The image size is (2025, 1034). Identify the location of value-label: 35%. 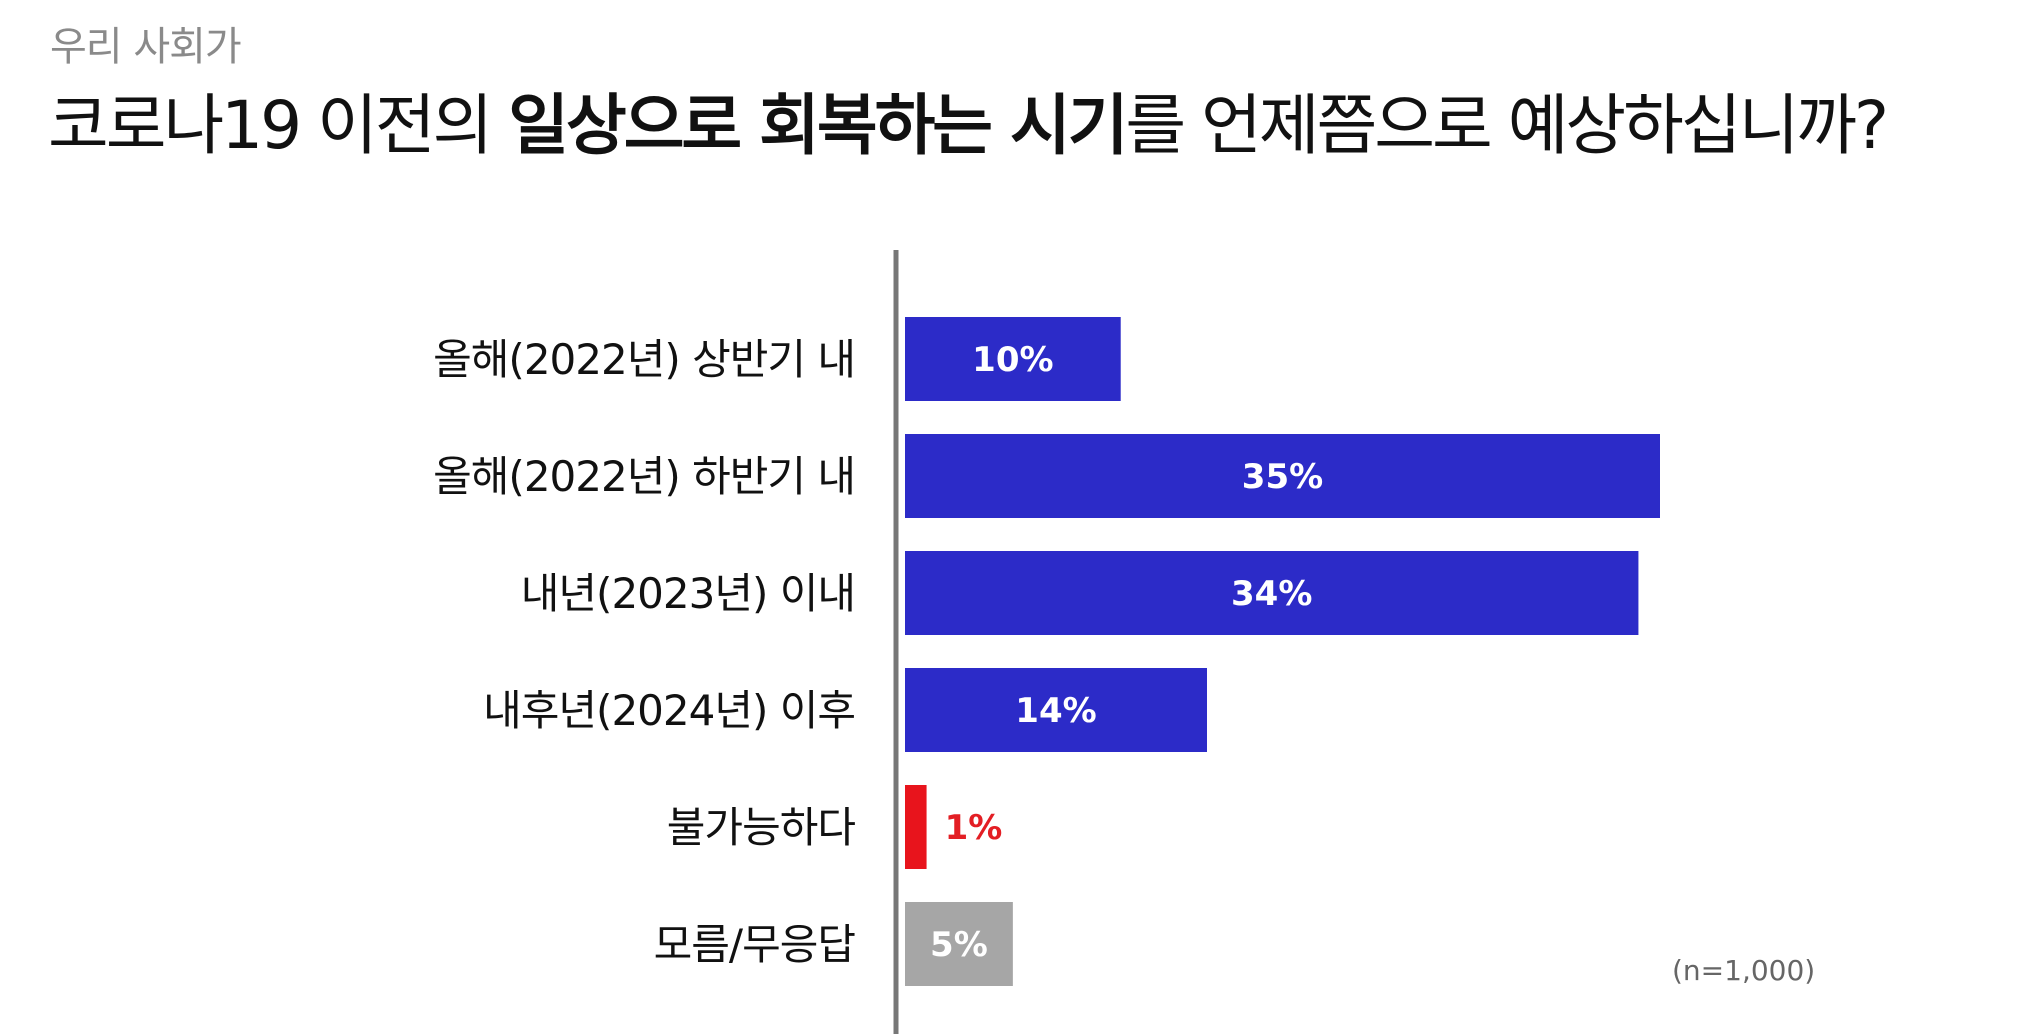
(1282, 477).